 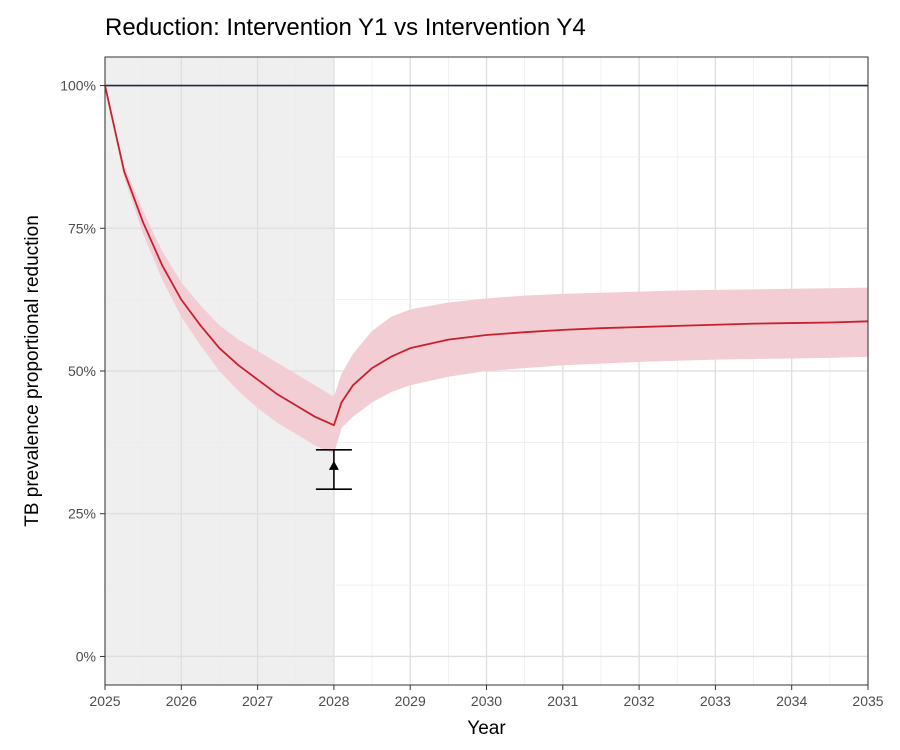 I want to click on y-axis-title: TB prevalence proportional reduction, so click(x=32, y=371).